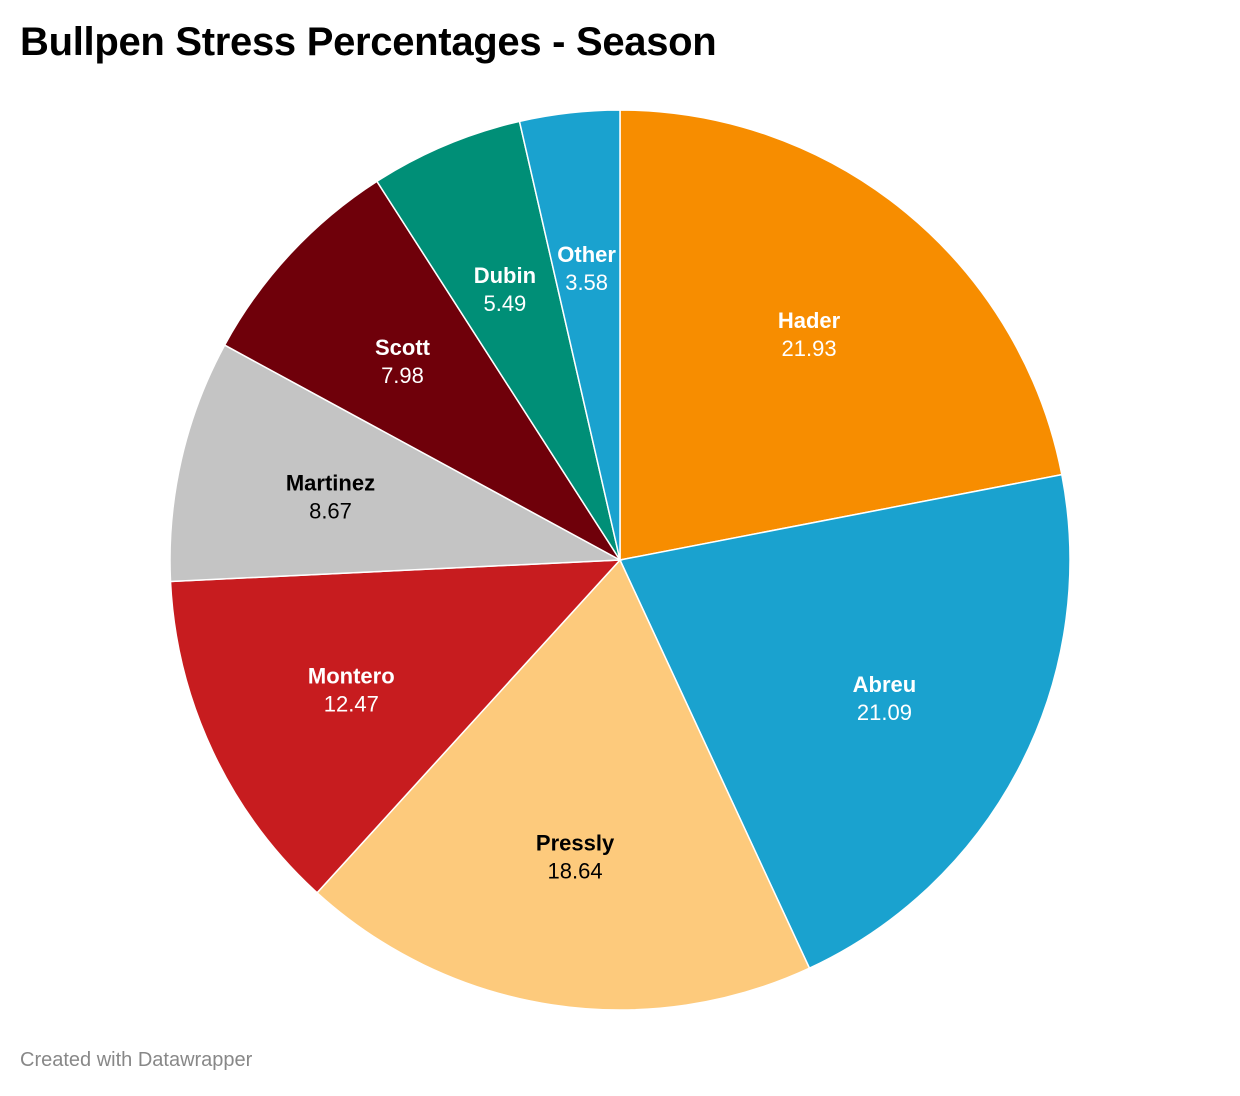 Image resolution: width=1240 pixels, height=1096 pixels. Describe the element at coordinates (586, 254) in the screenshot. I see `slice-label-other: Other` at that location.